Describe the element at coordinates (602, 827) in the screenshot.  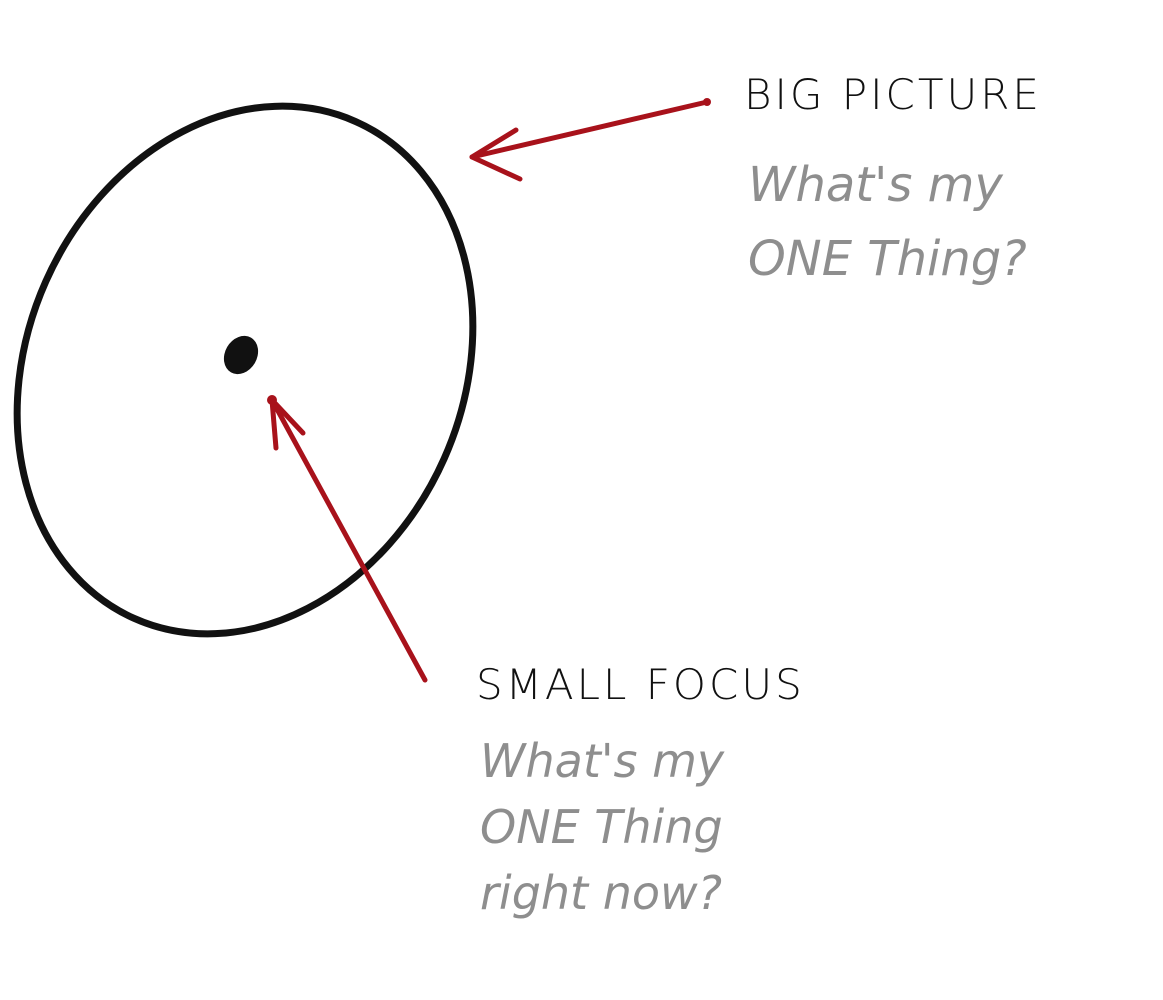
I see `small-focus-question: What's my ONE Thing right now?` at that location.